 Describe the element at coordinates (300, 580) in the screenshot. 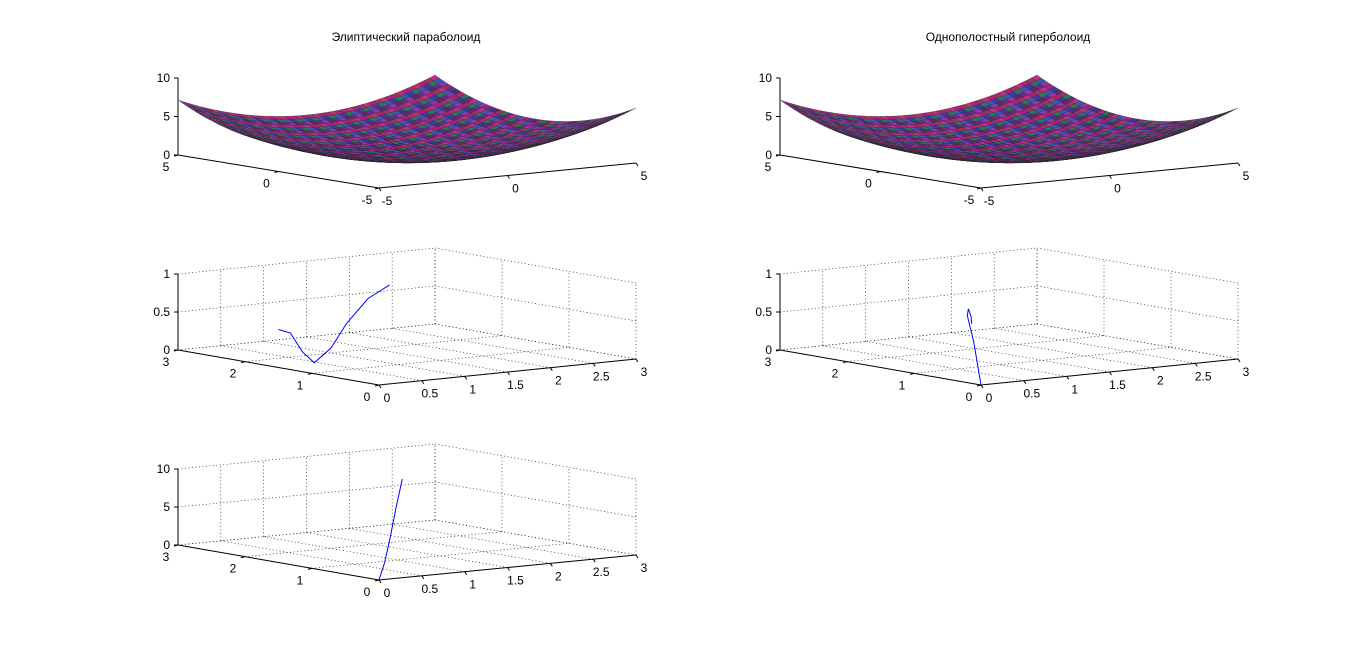

I see `y-tick-label: 1` at that location.